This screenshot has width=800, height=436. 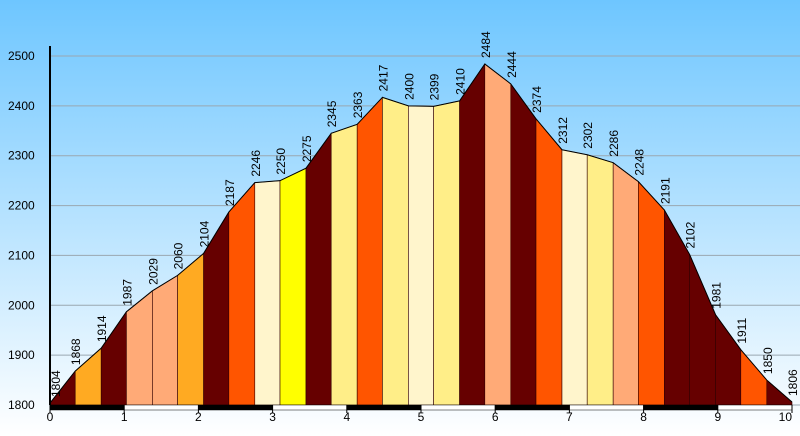 What do you see at coordinates (21, 305) in the screenshot?
I see `y-tick-label: 2000` at bounding box center [21, 305].